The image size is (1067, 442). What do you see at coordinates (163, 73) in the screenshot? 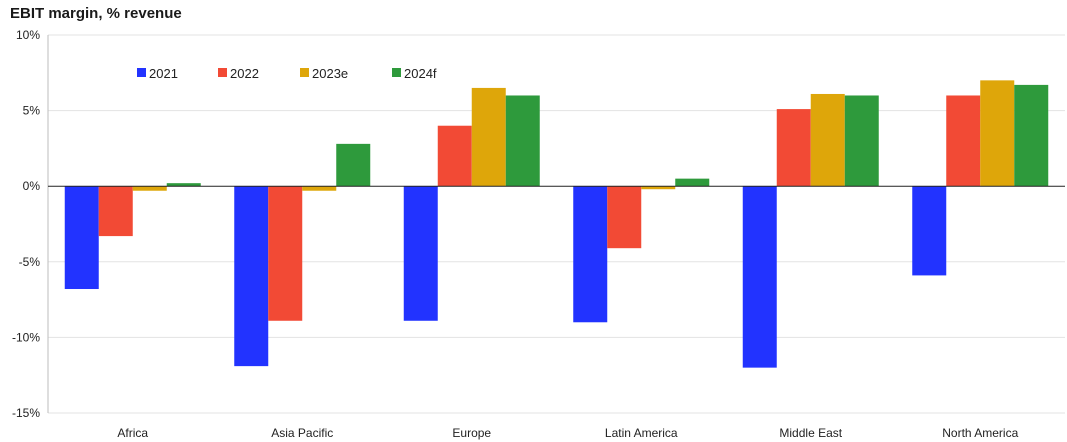
I see `legend-label: 2021` at bounding box center [163, 73].